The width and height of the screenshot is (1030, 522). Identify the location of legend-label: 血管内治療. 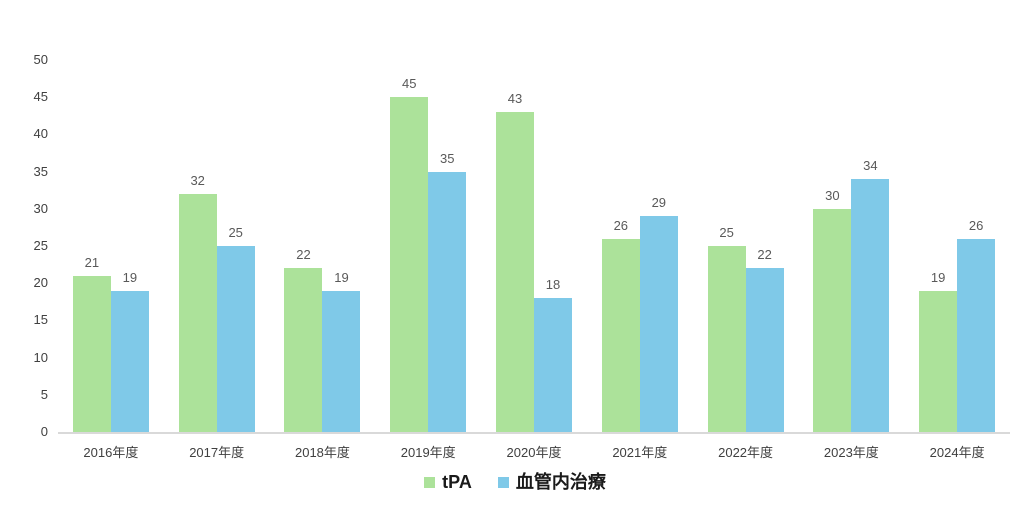
(560, 482).